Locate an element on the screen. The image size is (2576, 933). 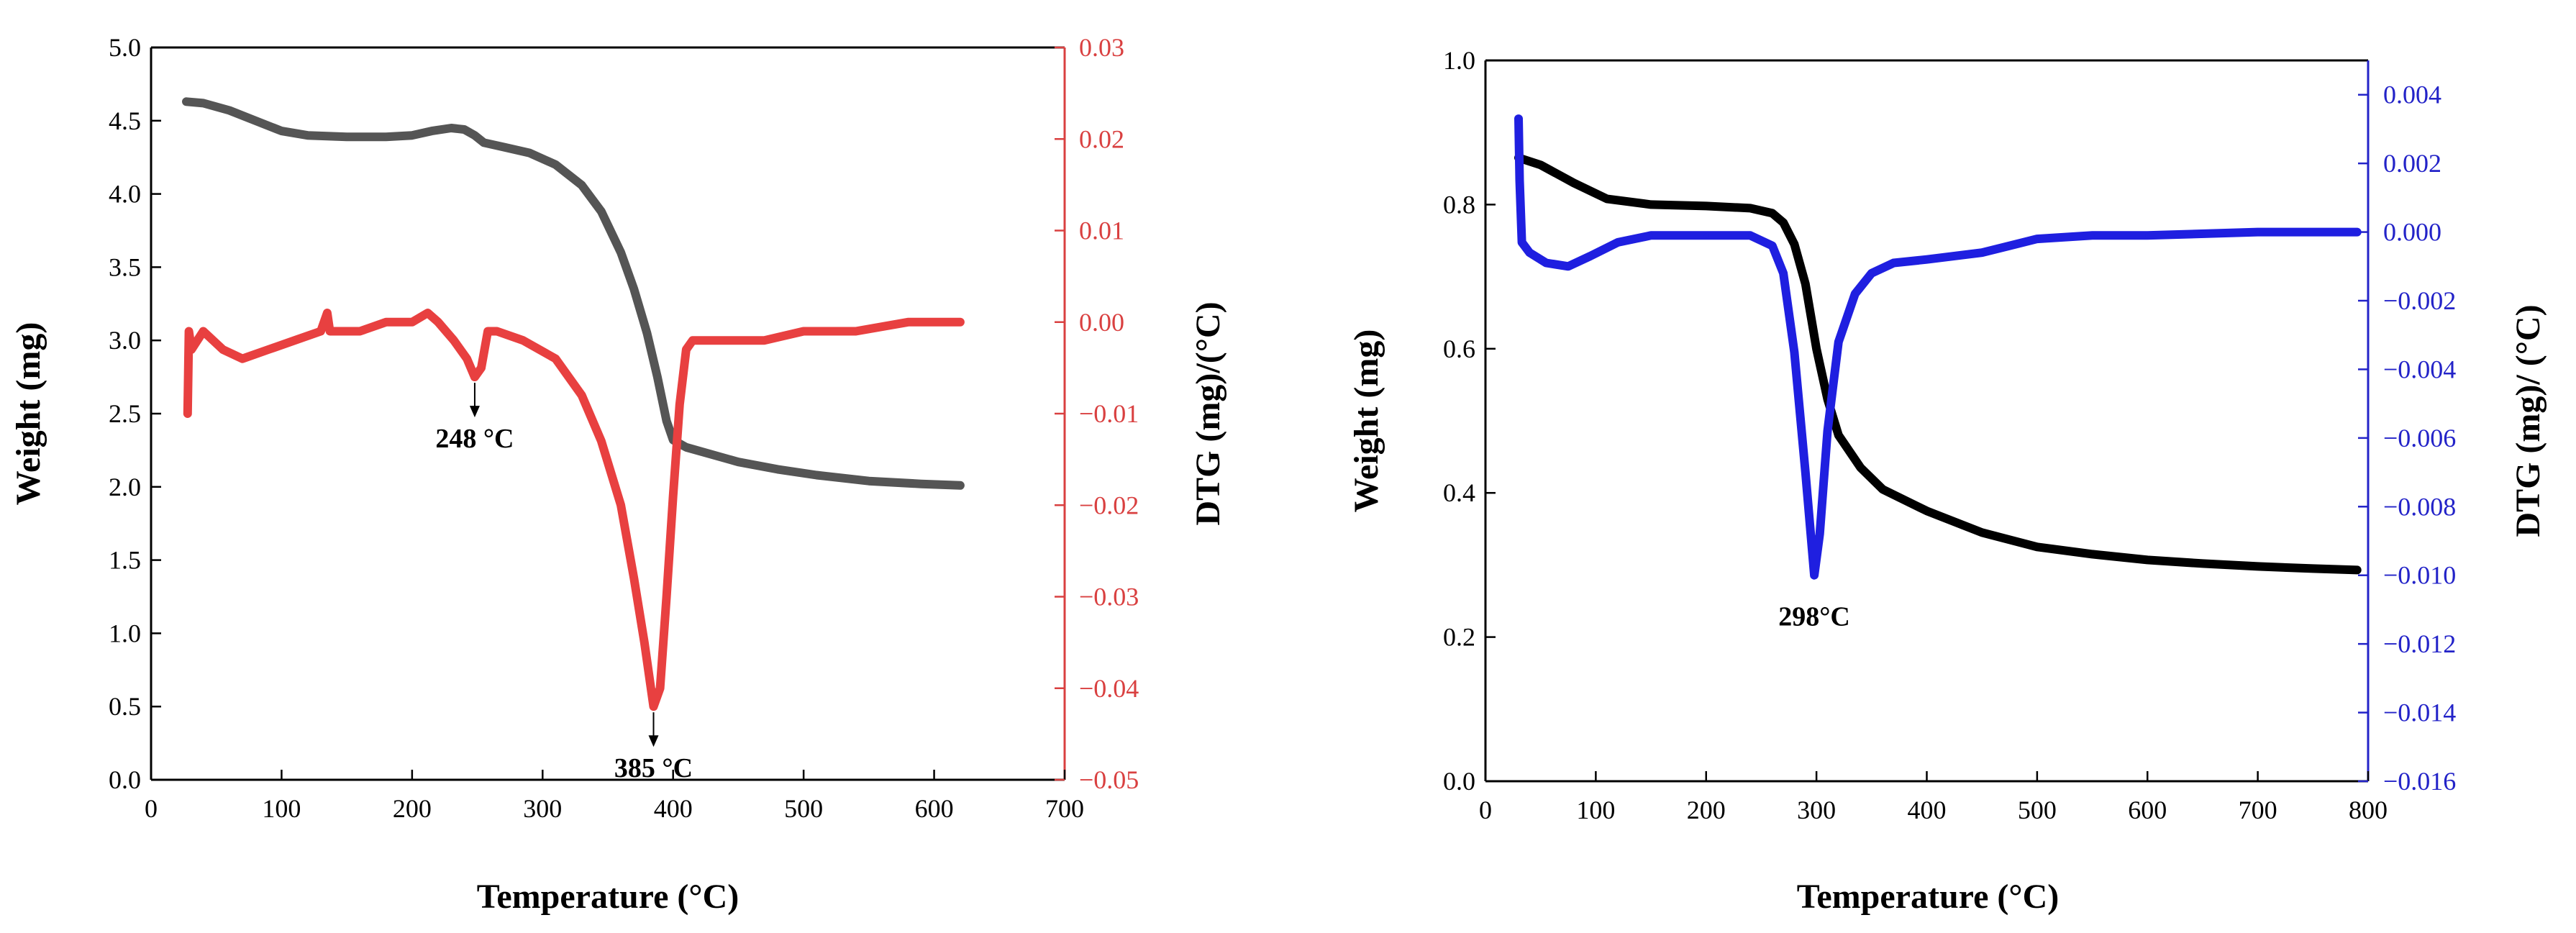
x-tick-label: 700 is located at coordinates (2258, 810).